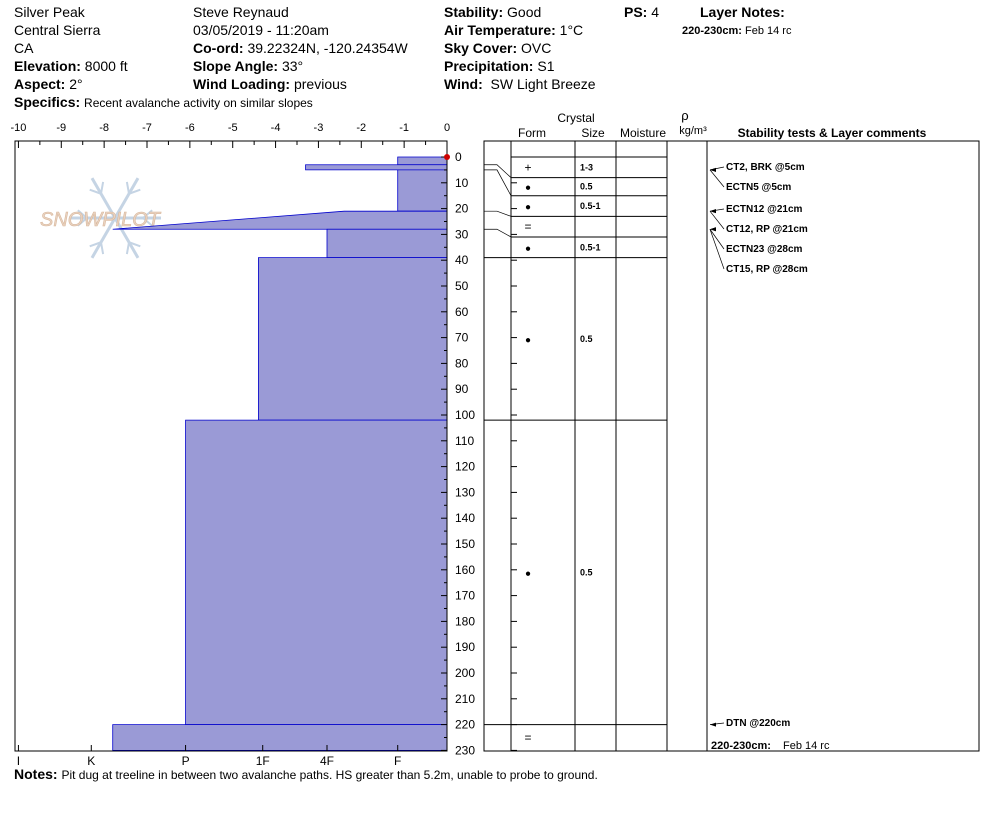 The width and height of the screenshot is (994, 840). What do you see at coordinates (462, 338) in the screenshot?
I see `depth-tick-label: 70` at bounding box center [462, 338].